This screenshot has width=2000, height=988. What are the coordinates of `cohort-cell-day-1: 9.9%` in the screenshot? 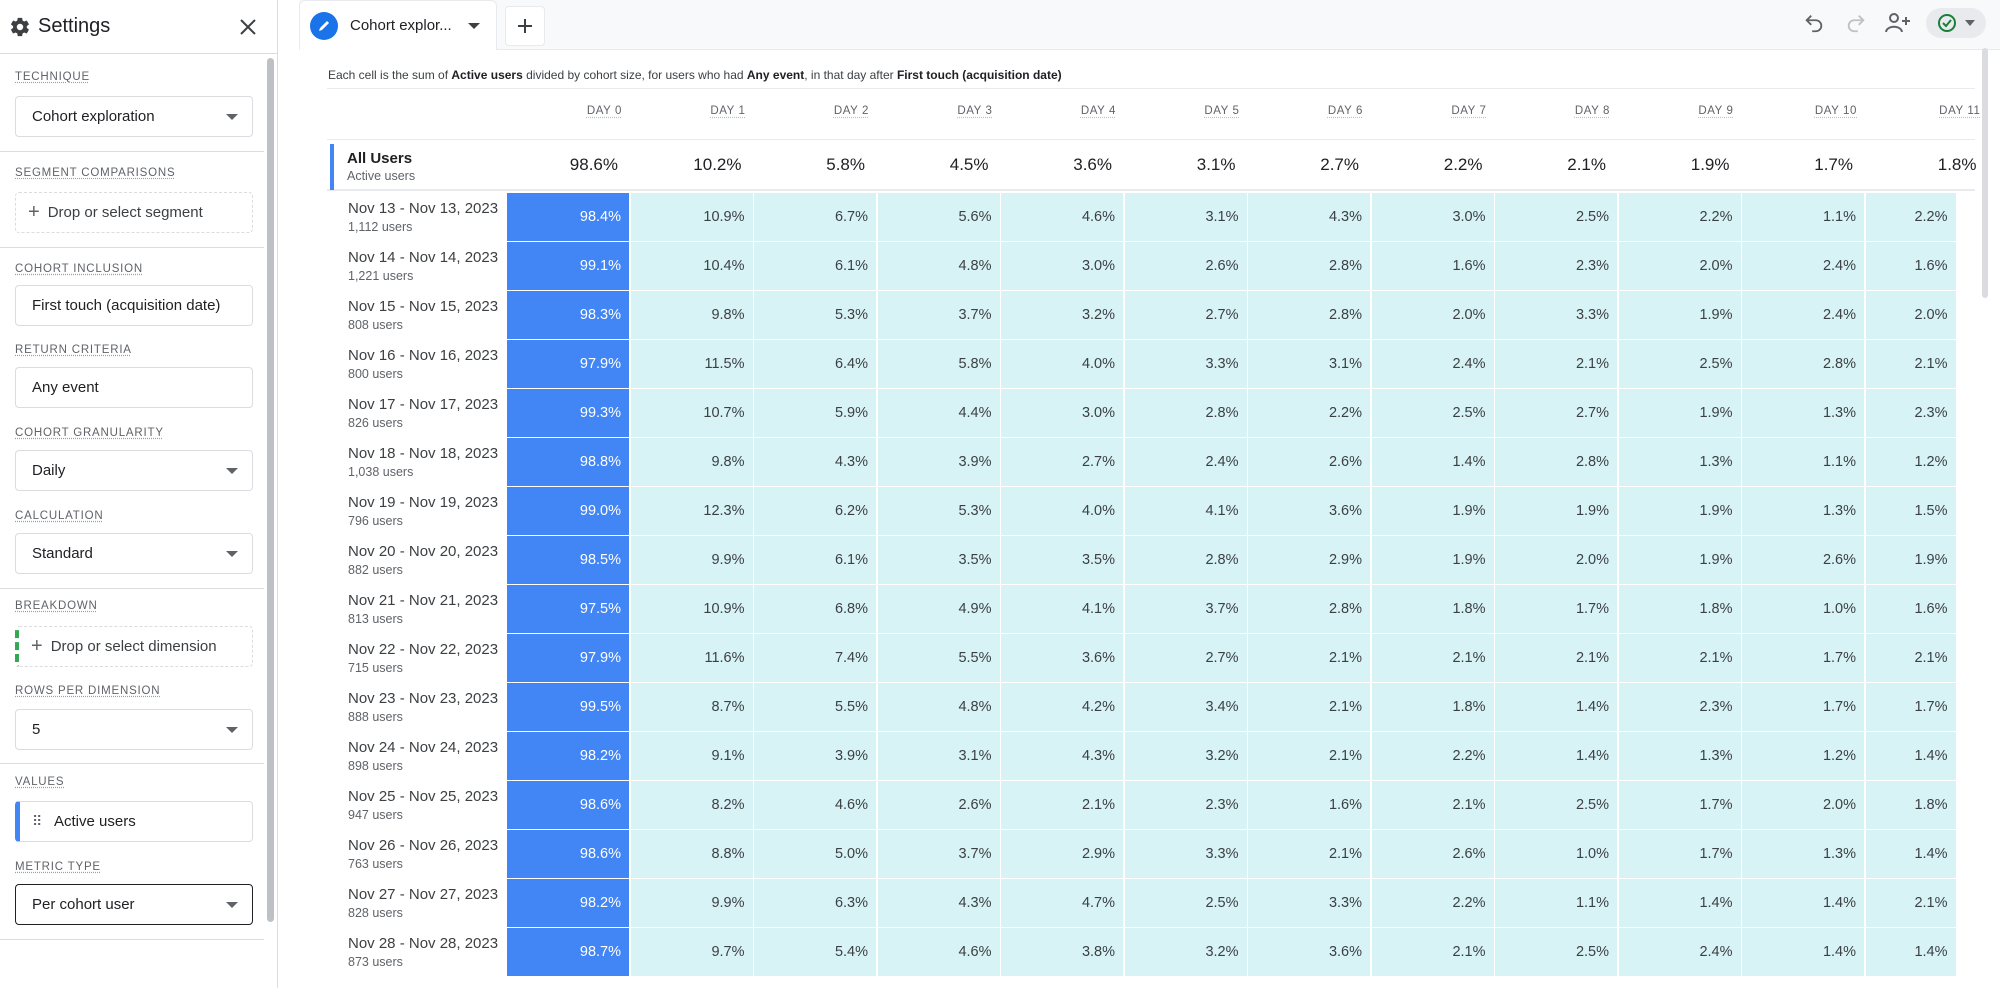 It's located at (691, 560).